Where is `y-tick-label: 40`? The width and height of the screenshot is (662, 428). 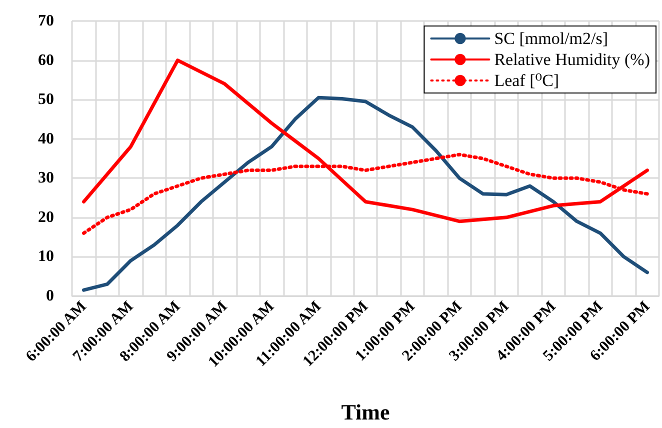
y-tick-label: 40 is located at coordinates (46, 139).